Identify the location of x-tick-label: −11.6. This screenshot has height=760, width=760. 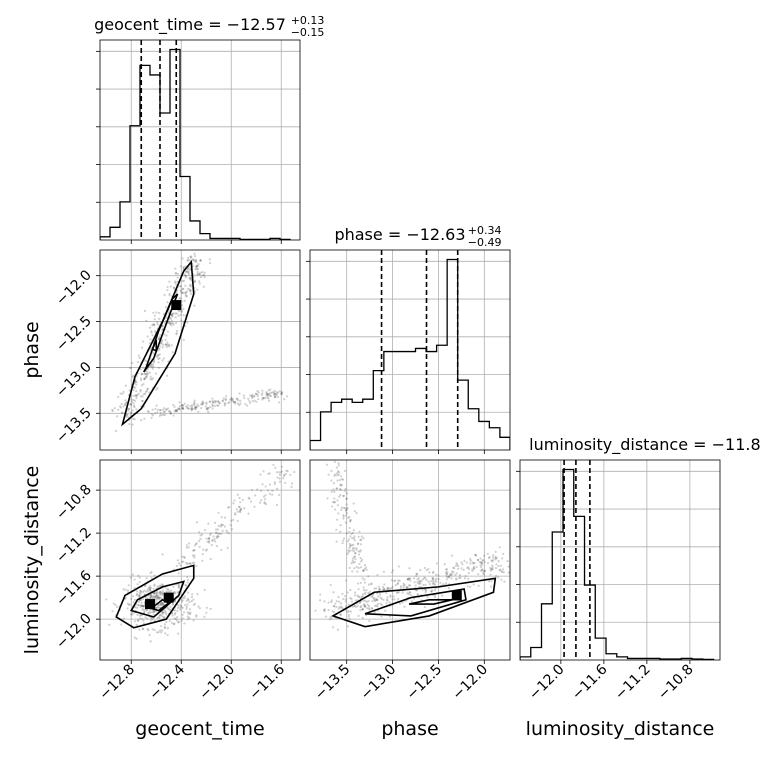
(590, 682).